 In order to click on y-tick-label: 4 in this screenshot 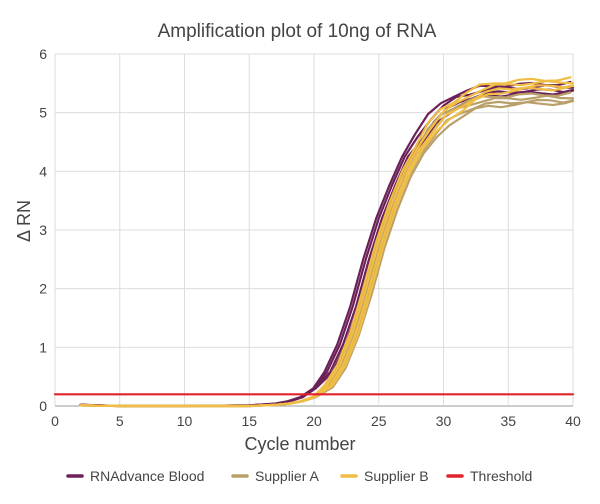, I will do `click(43, 171)`.